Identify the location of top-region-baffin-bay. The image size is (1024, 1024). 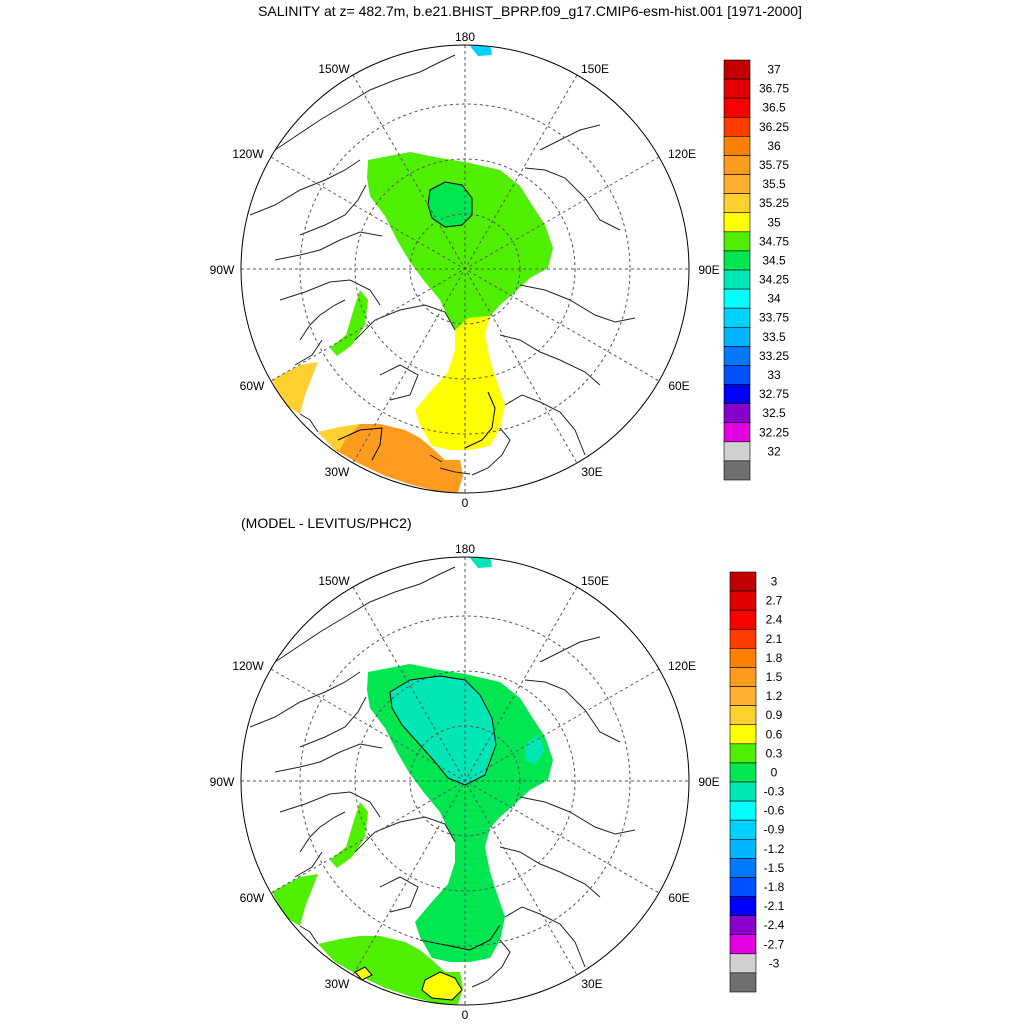
(349, 323).